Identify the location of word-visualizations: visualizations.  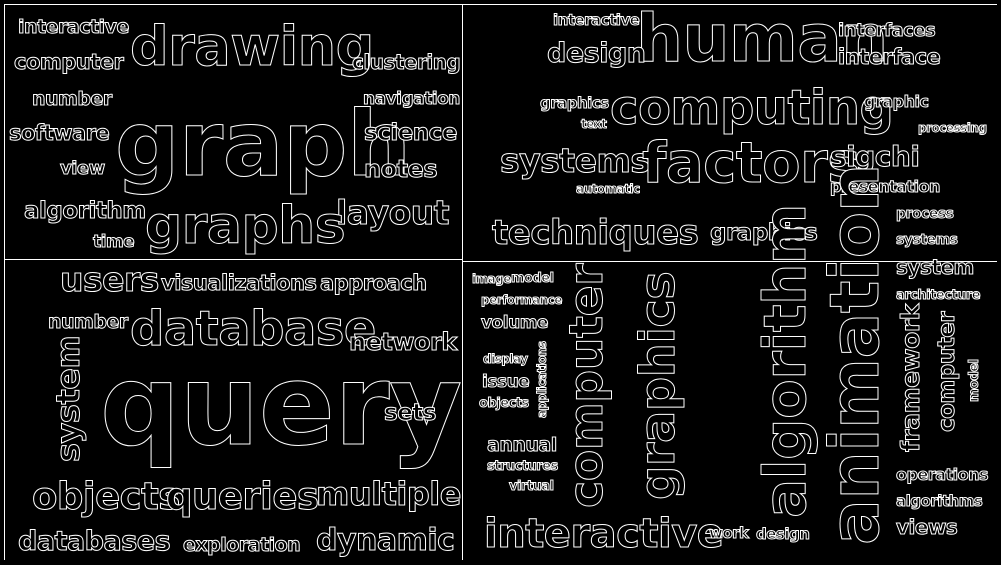
(238, 283).